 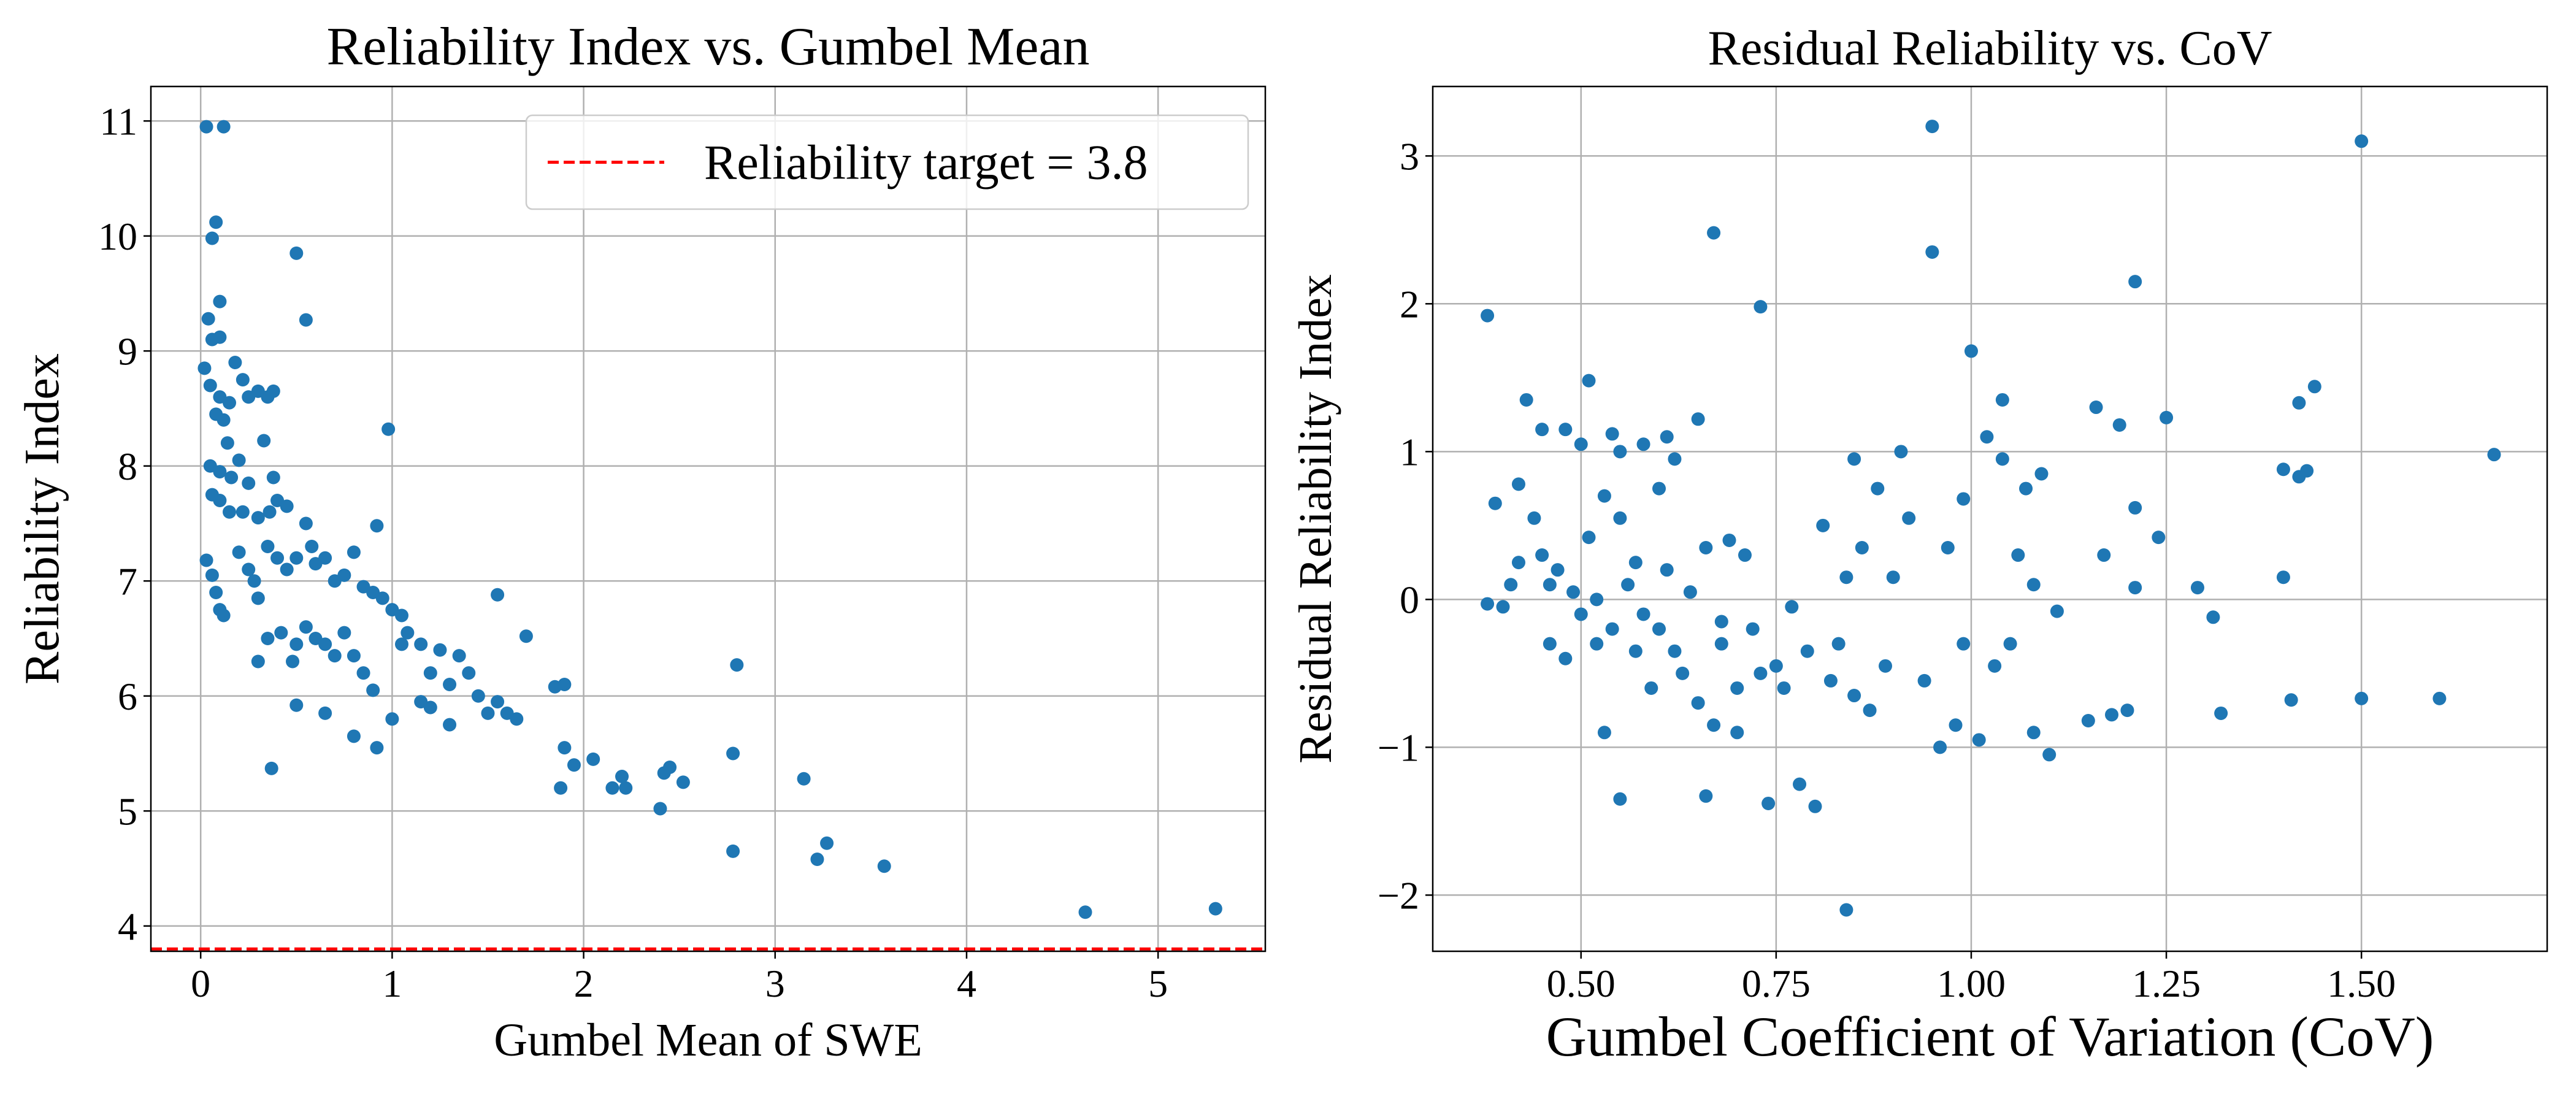 What do you see at coordinates (1409, 451) in the screenshot?
I see `y-tick-label: 1` at bounding box center [1409, 451].